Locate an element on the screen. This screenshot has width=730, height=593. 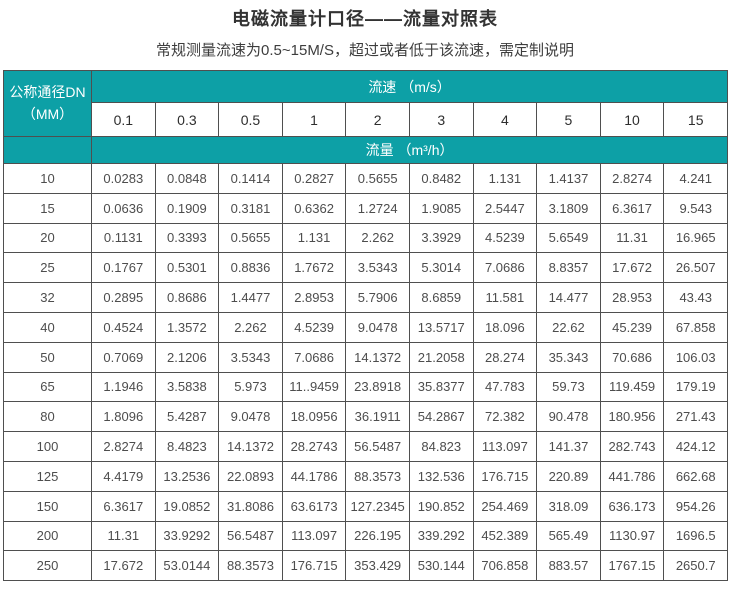
flow-cell: 0.0283 is located at coordinates (123, 178).